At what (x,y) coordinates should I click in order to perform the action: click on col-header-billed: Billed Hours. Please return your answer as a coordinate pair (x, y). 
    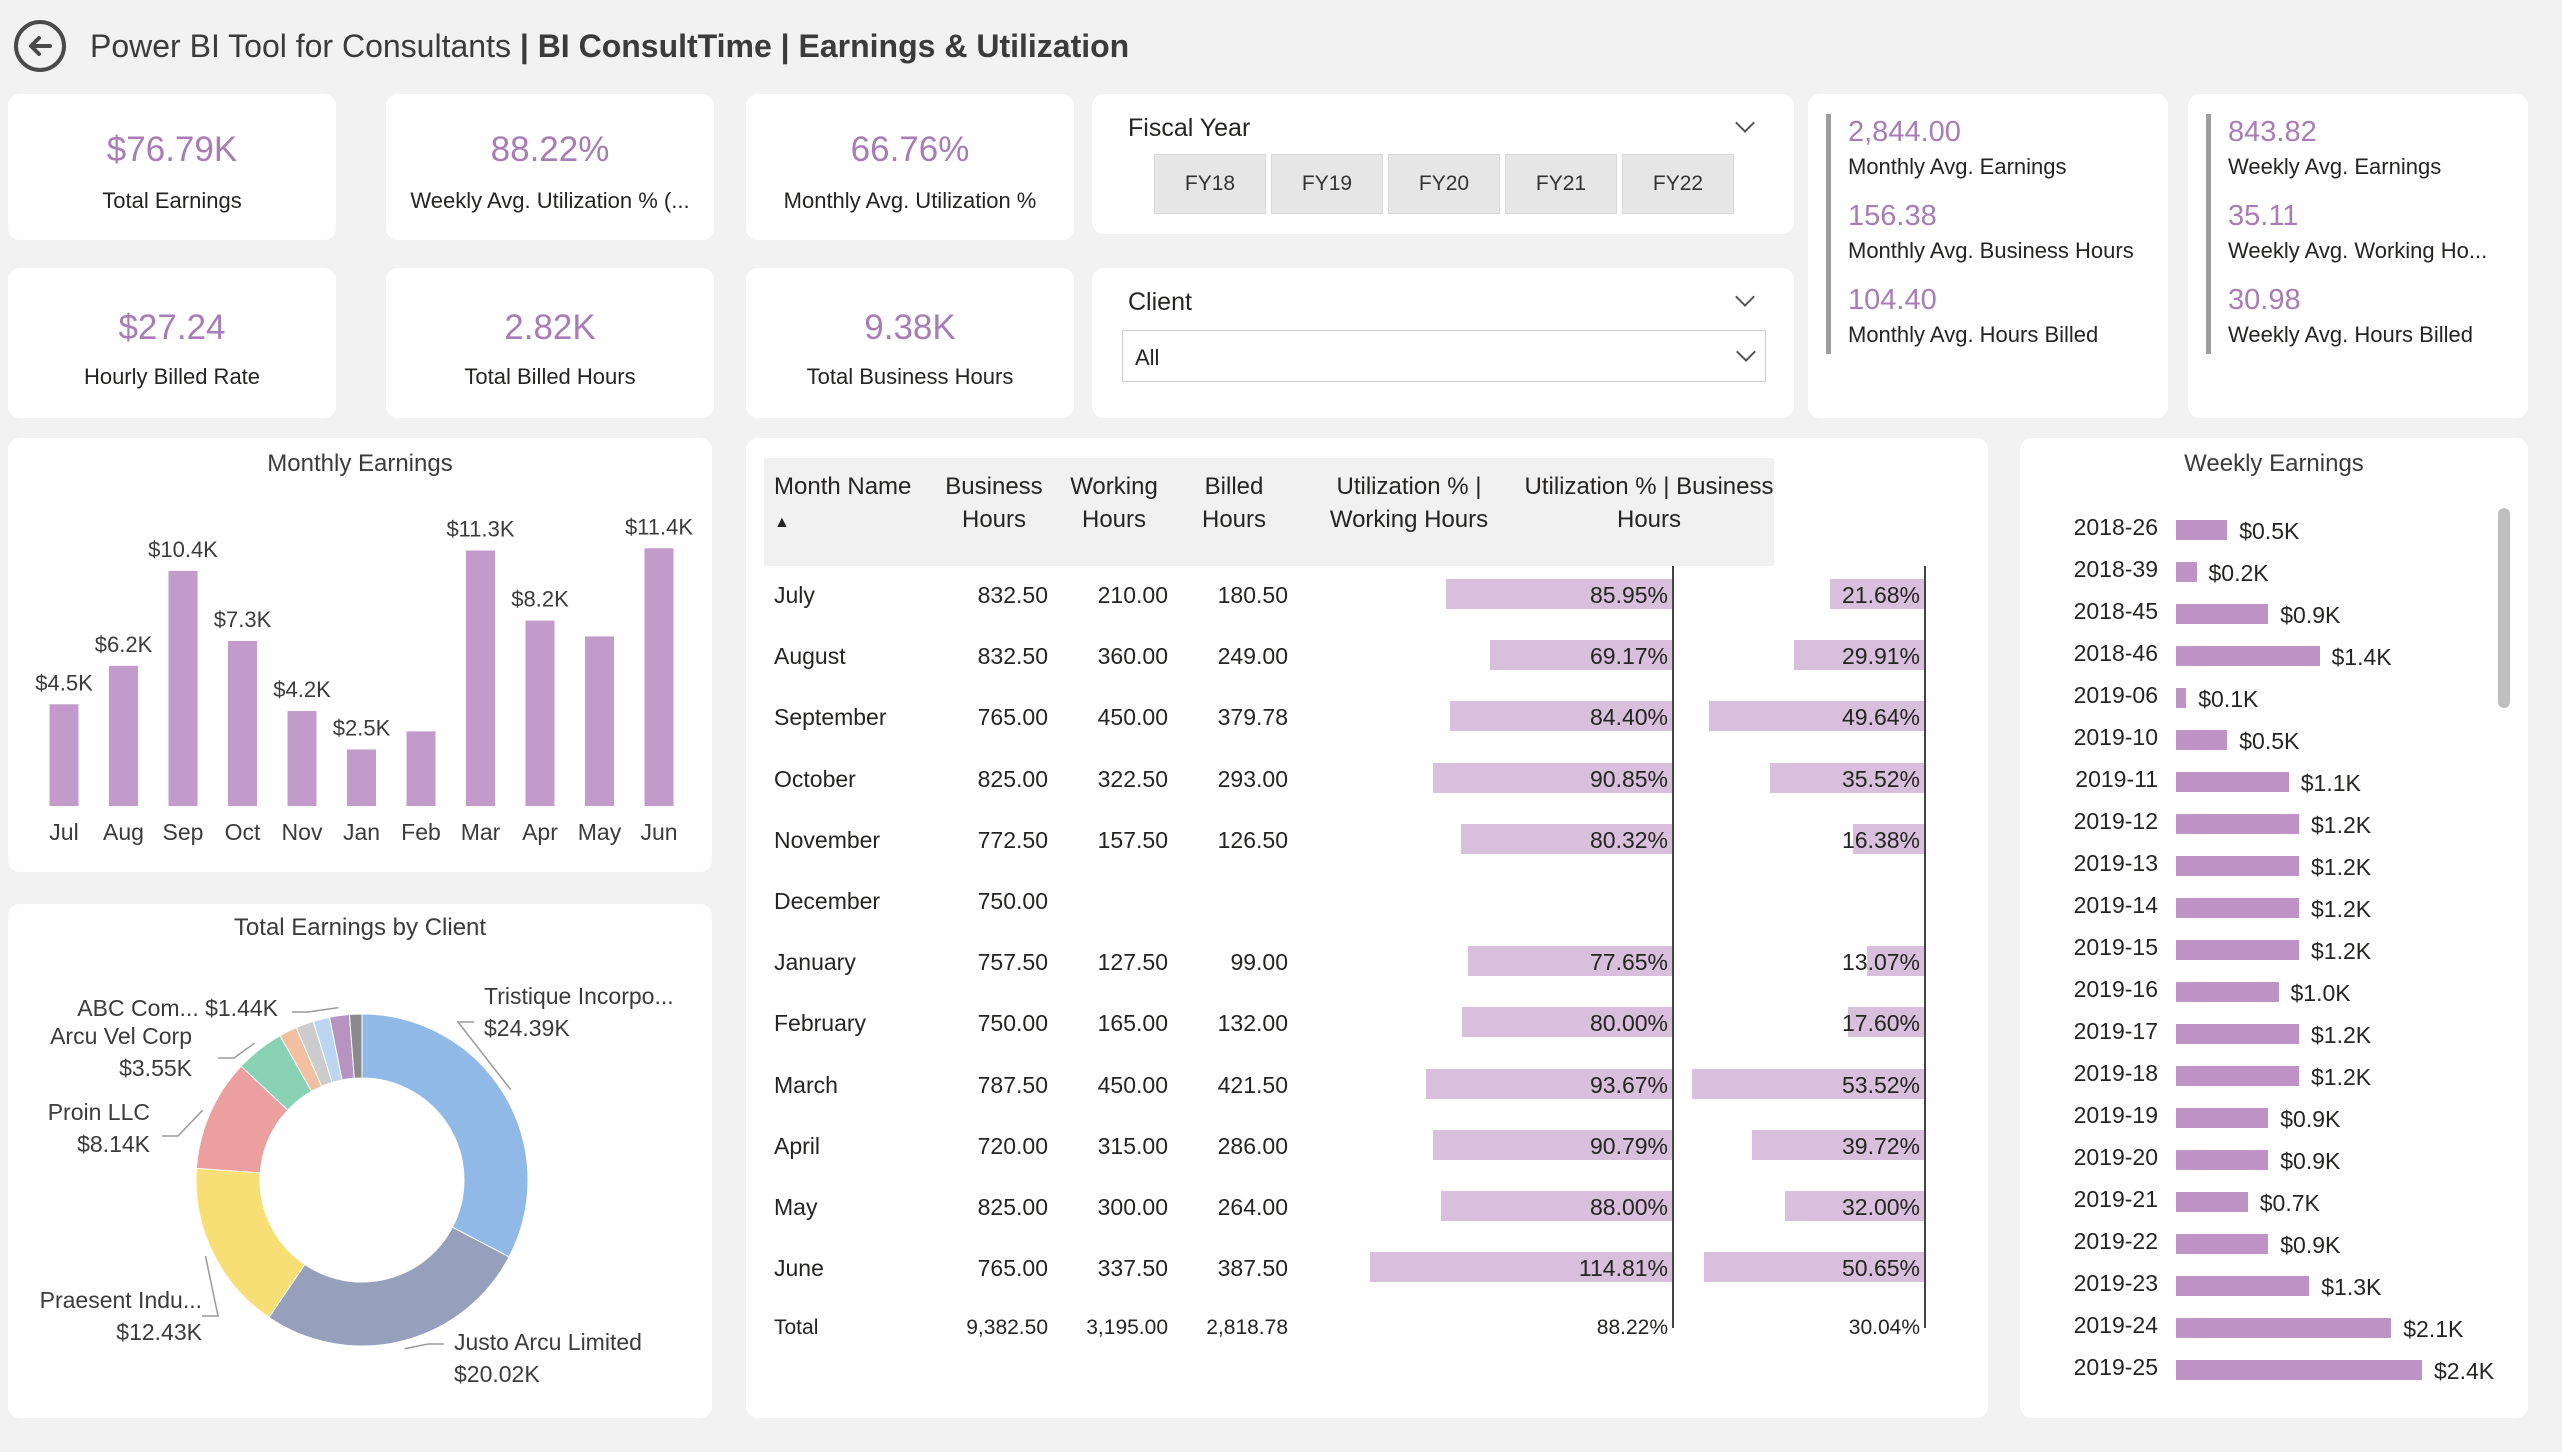
    Looking at the image, I should click on (1234, 512).